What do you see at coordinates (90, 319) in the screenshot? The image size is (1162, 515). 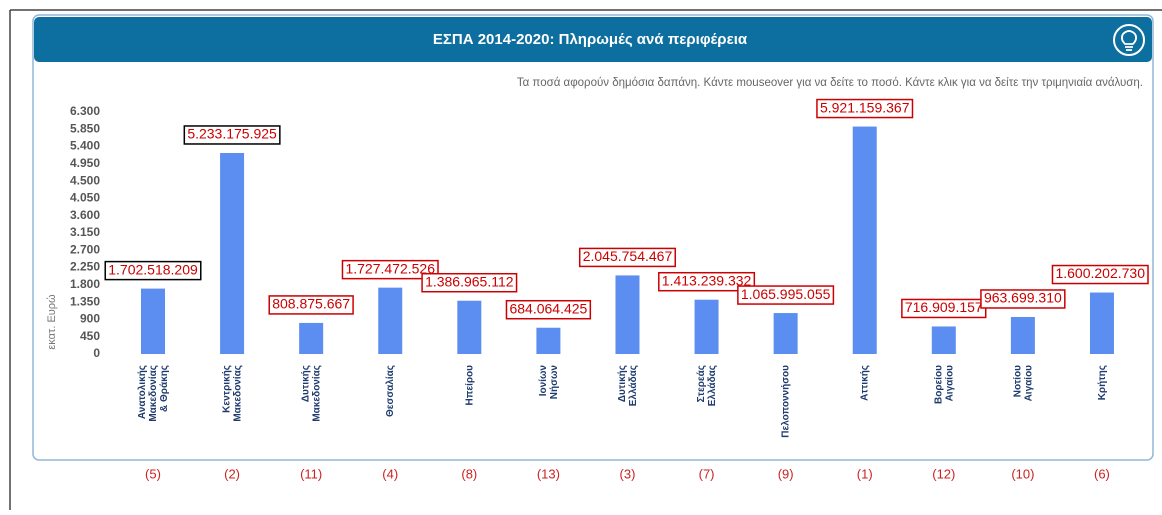 I see `y-tick-label: 900` at bounding box center [90, 319].